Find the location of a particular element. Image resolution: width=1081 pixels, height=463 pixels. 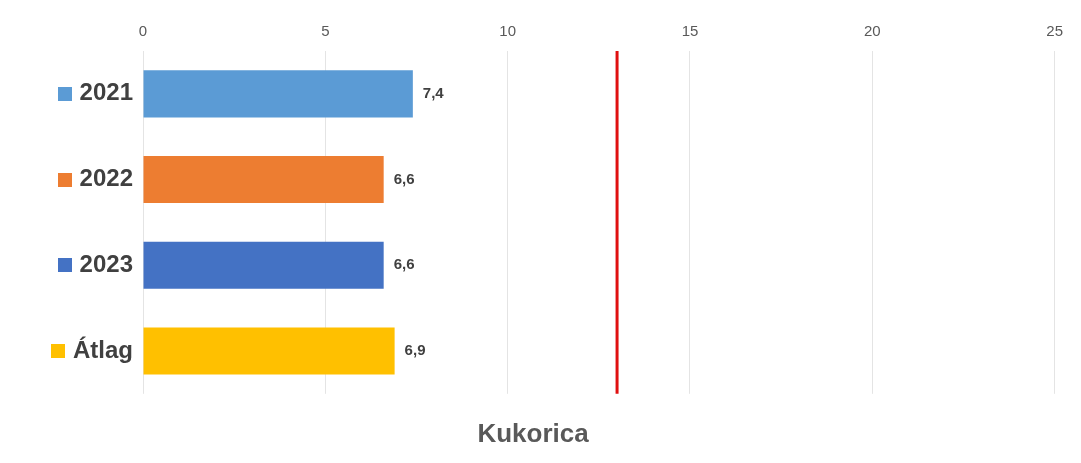

y-tick-label: 2022 is located at coordinates (106, 178).